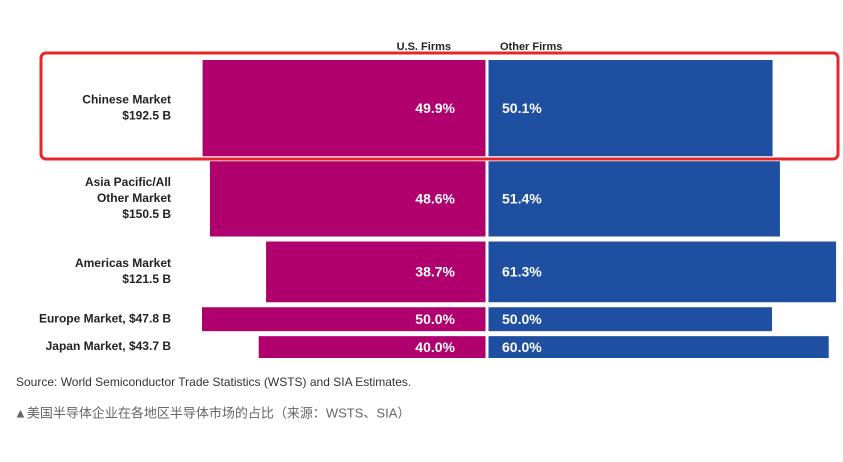 This screenshot has height=462, width=843. I want to click on category-label: Americas Market, so click(123, 263).